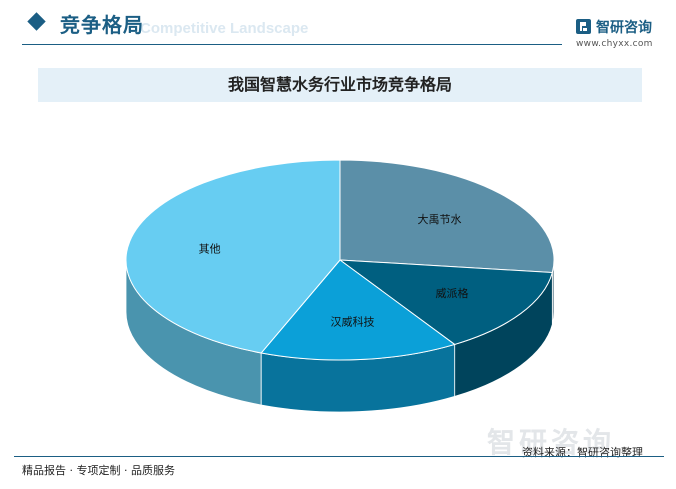  What do you see at coordinates (98, 470) in the screenshot?
I see `footer-slogan: 精品报告 · 专项定制 · 品质服务` at bounding box center [98, 470].